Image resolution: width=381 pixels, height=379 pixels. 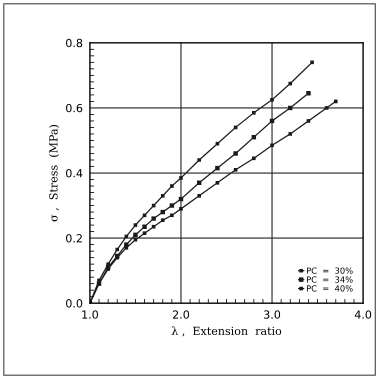 What do you see at coordinates (74, 43) in the screenshot?
I see `y-tick-label: 0.8` at bounding box center [74, 43].